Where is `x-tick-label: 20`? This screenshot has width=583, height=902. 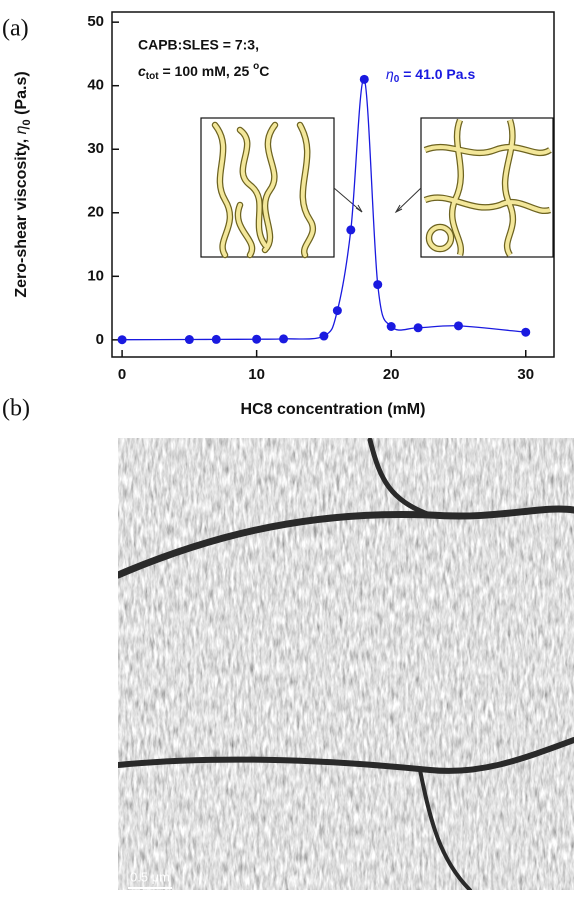 x-tick-label: 20 is located at coordinates (391, 374).